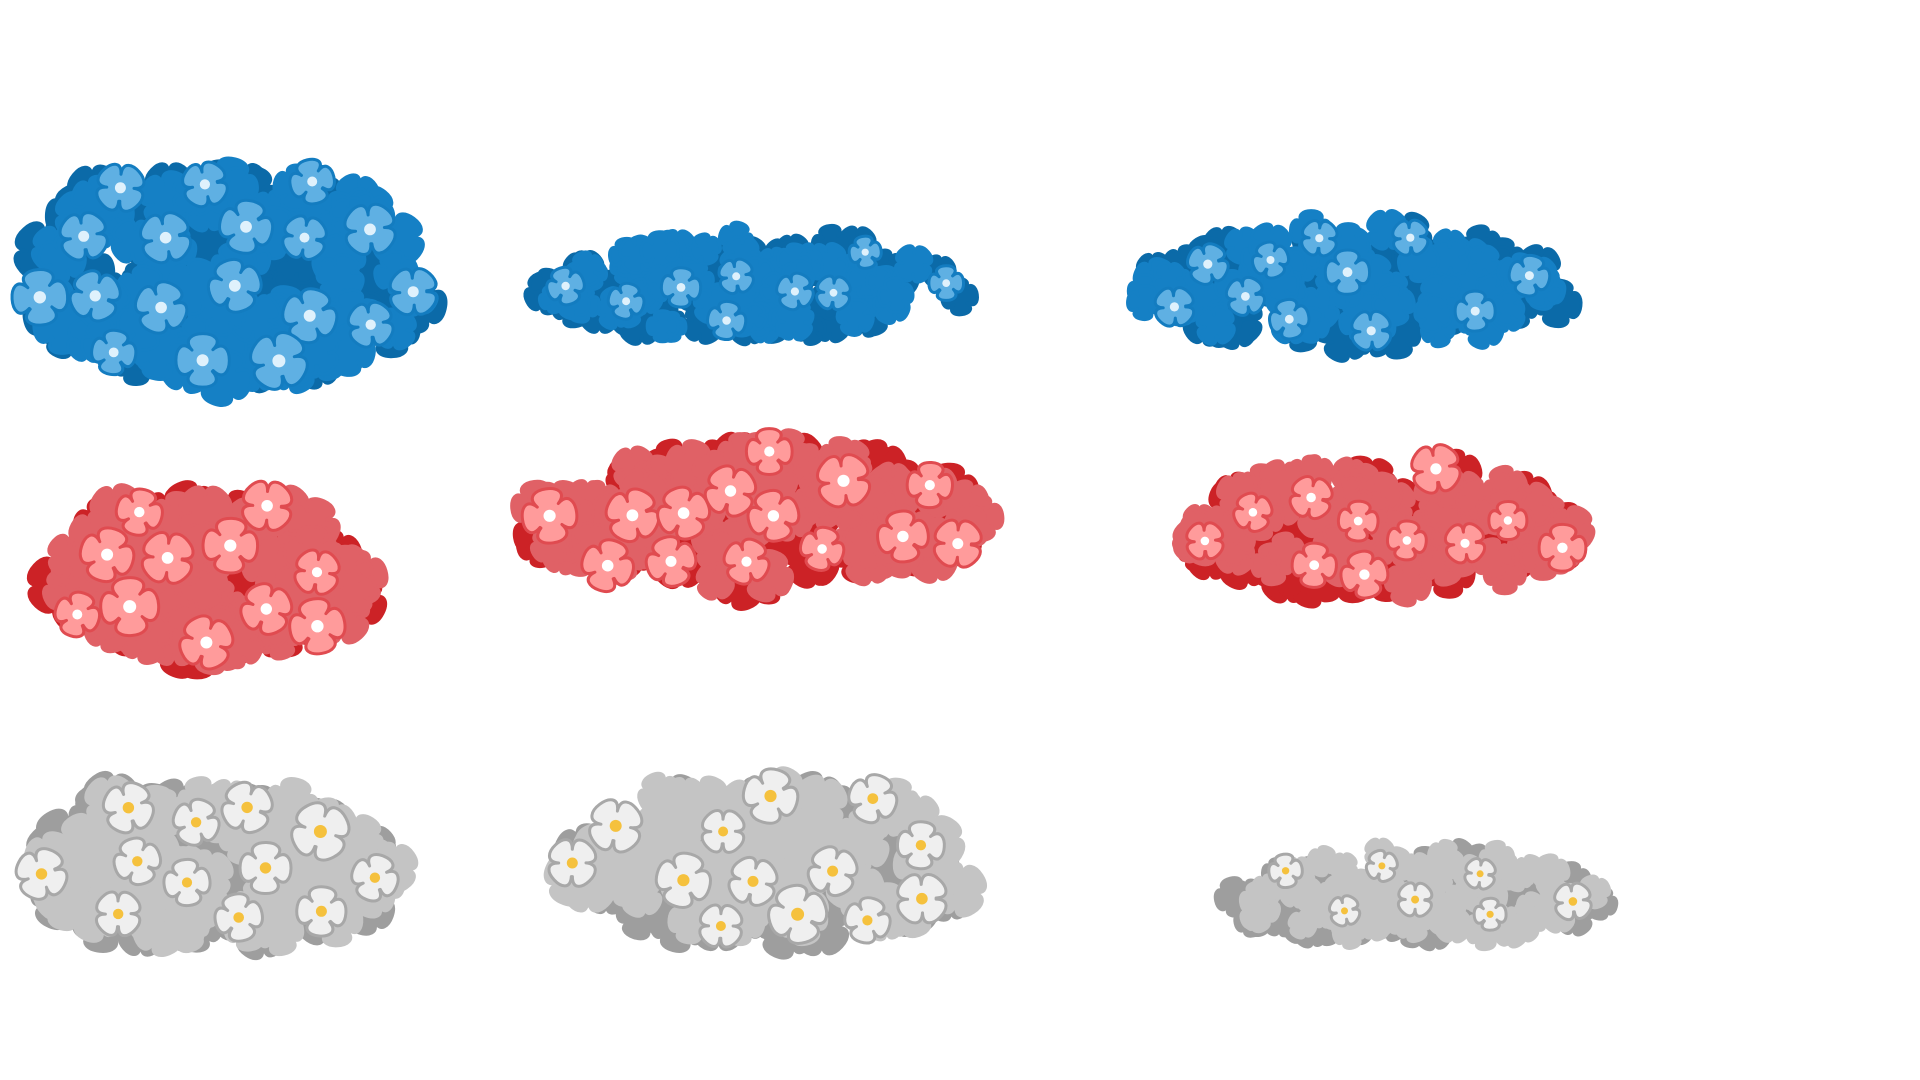 The width and height of the screenshot is (1920, 1080). What do you see at coordinates (1384, 526) in the screenshot?
I see `red-bush-medium` at bounding box center [1384, 526].